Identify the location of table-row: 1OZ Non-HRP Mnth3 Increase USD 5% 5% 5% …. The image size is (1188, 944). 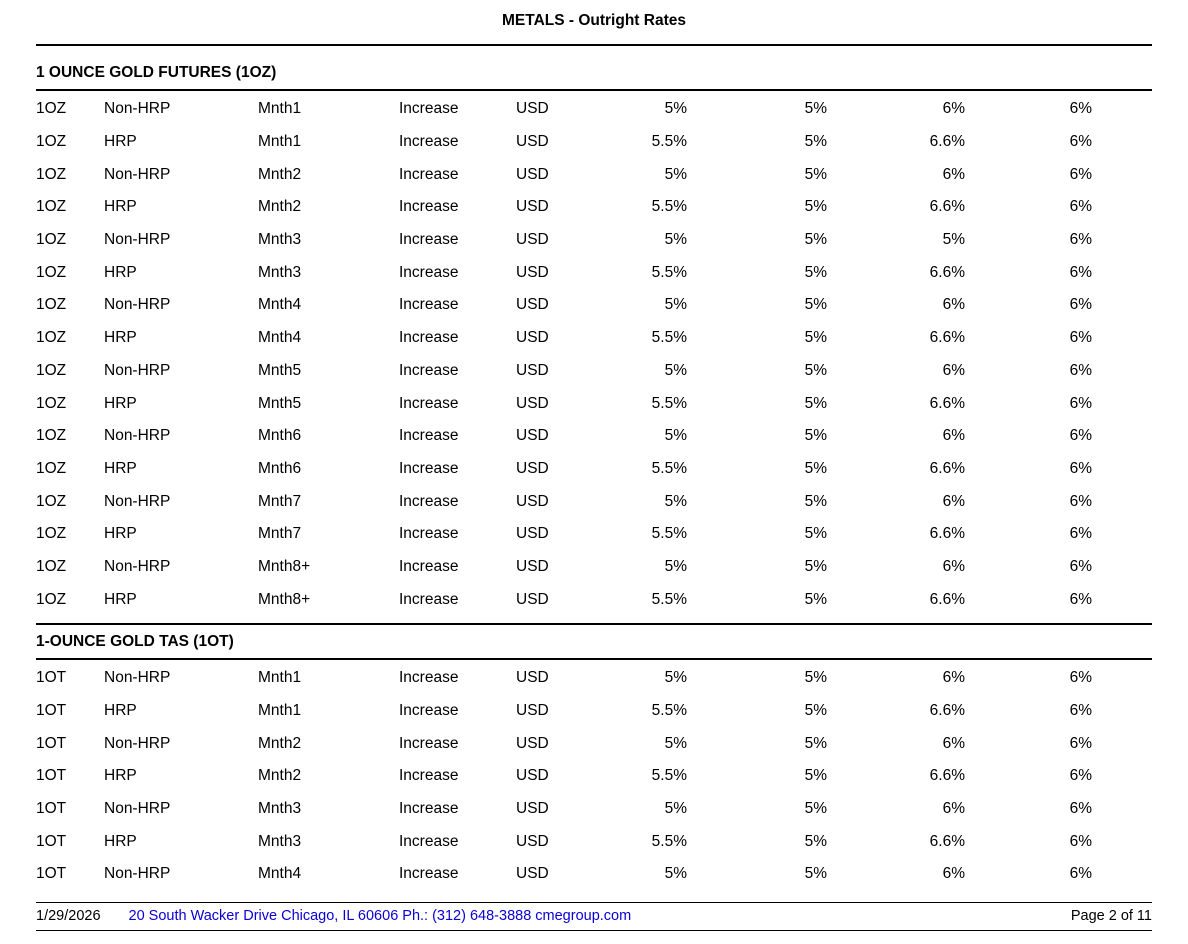
(594, 240).